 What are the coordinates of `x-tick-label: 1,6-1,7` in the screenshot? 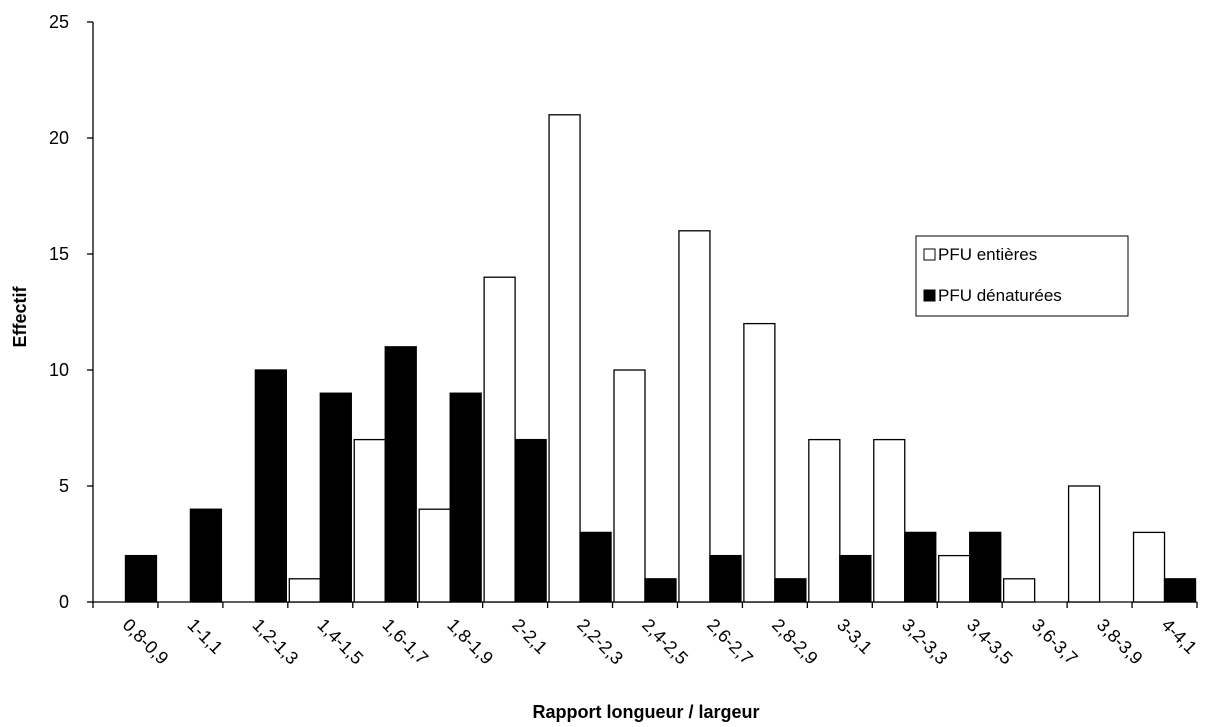 It's located at (405, 642).